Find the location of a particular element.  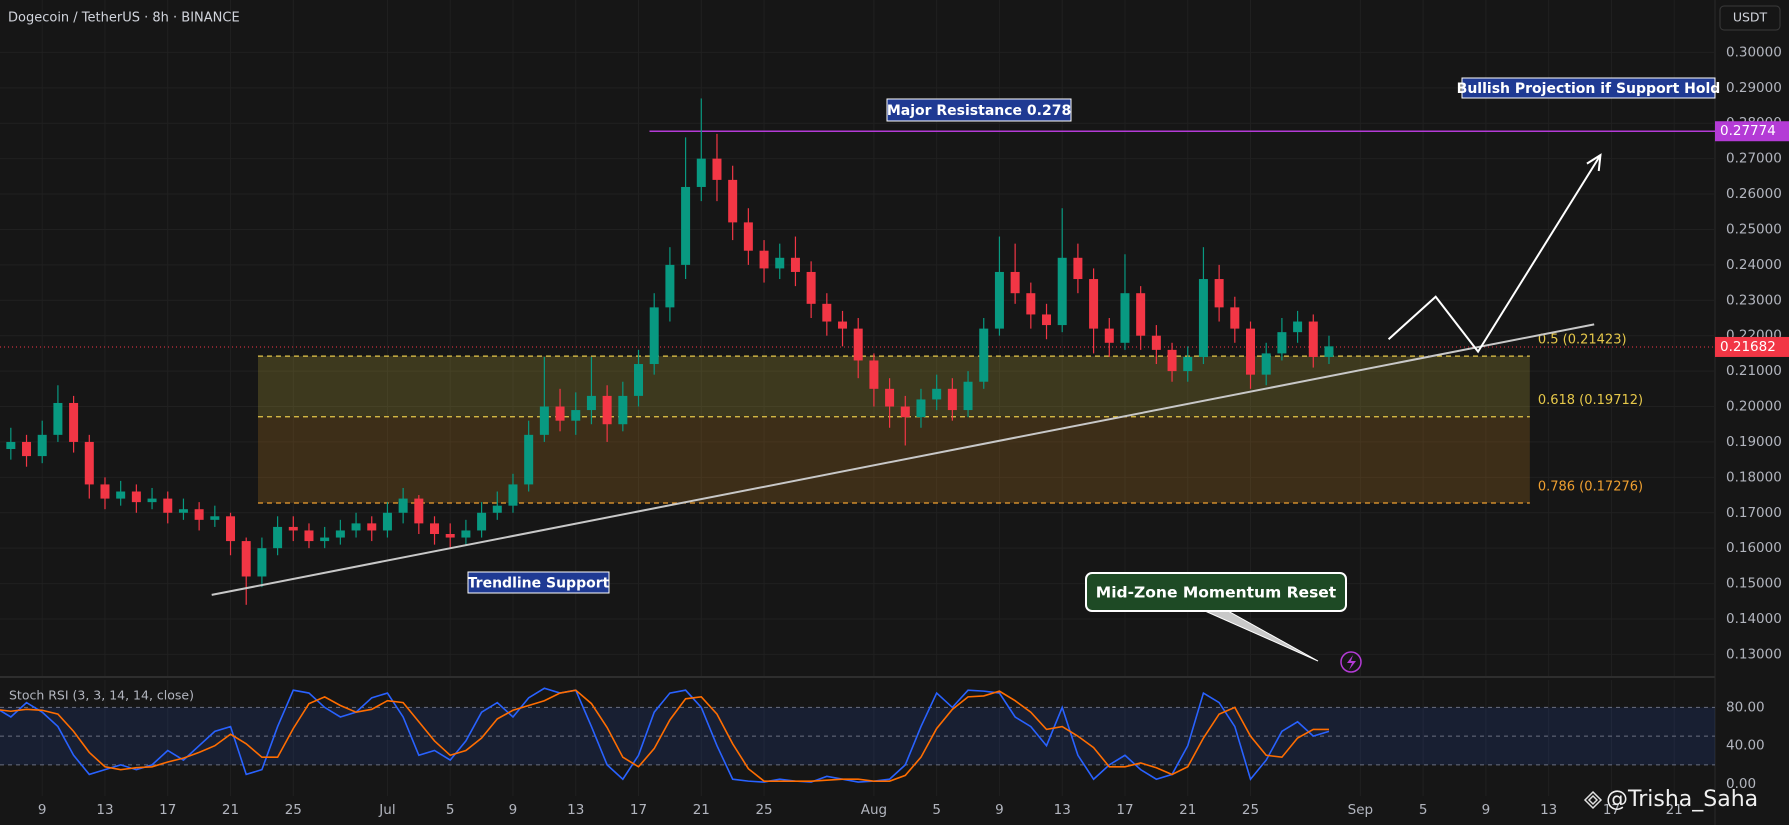

y-tick-label: 0.20000 is located at coordinates (1754, 407).